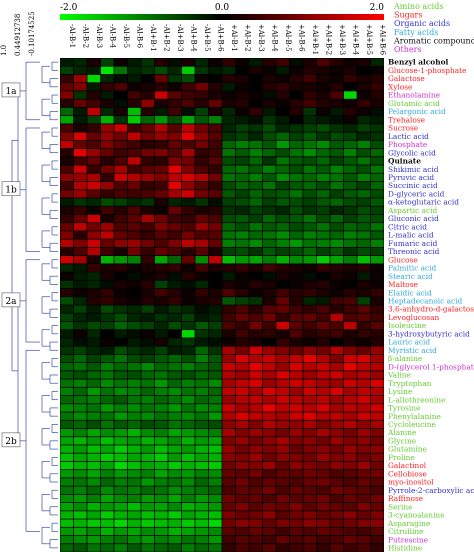 This screenshot has height=552, width=474. What do you see at coordinates (403, 259) in the screenshot?
I see `row-label: Glucose` at bounding box center [403, 259].